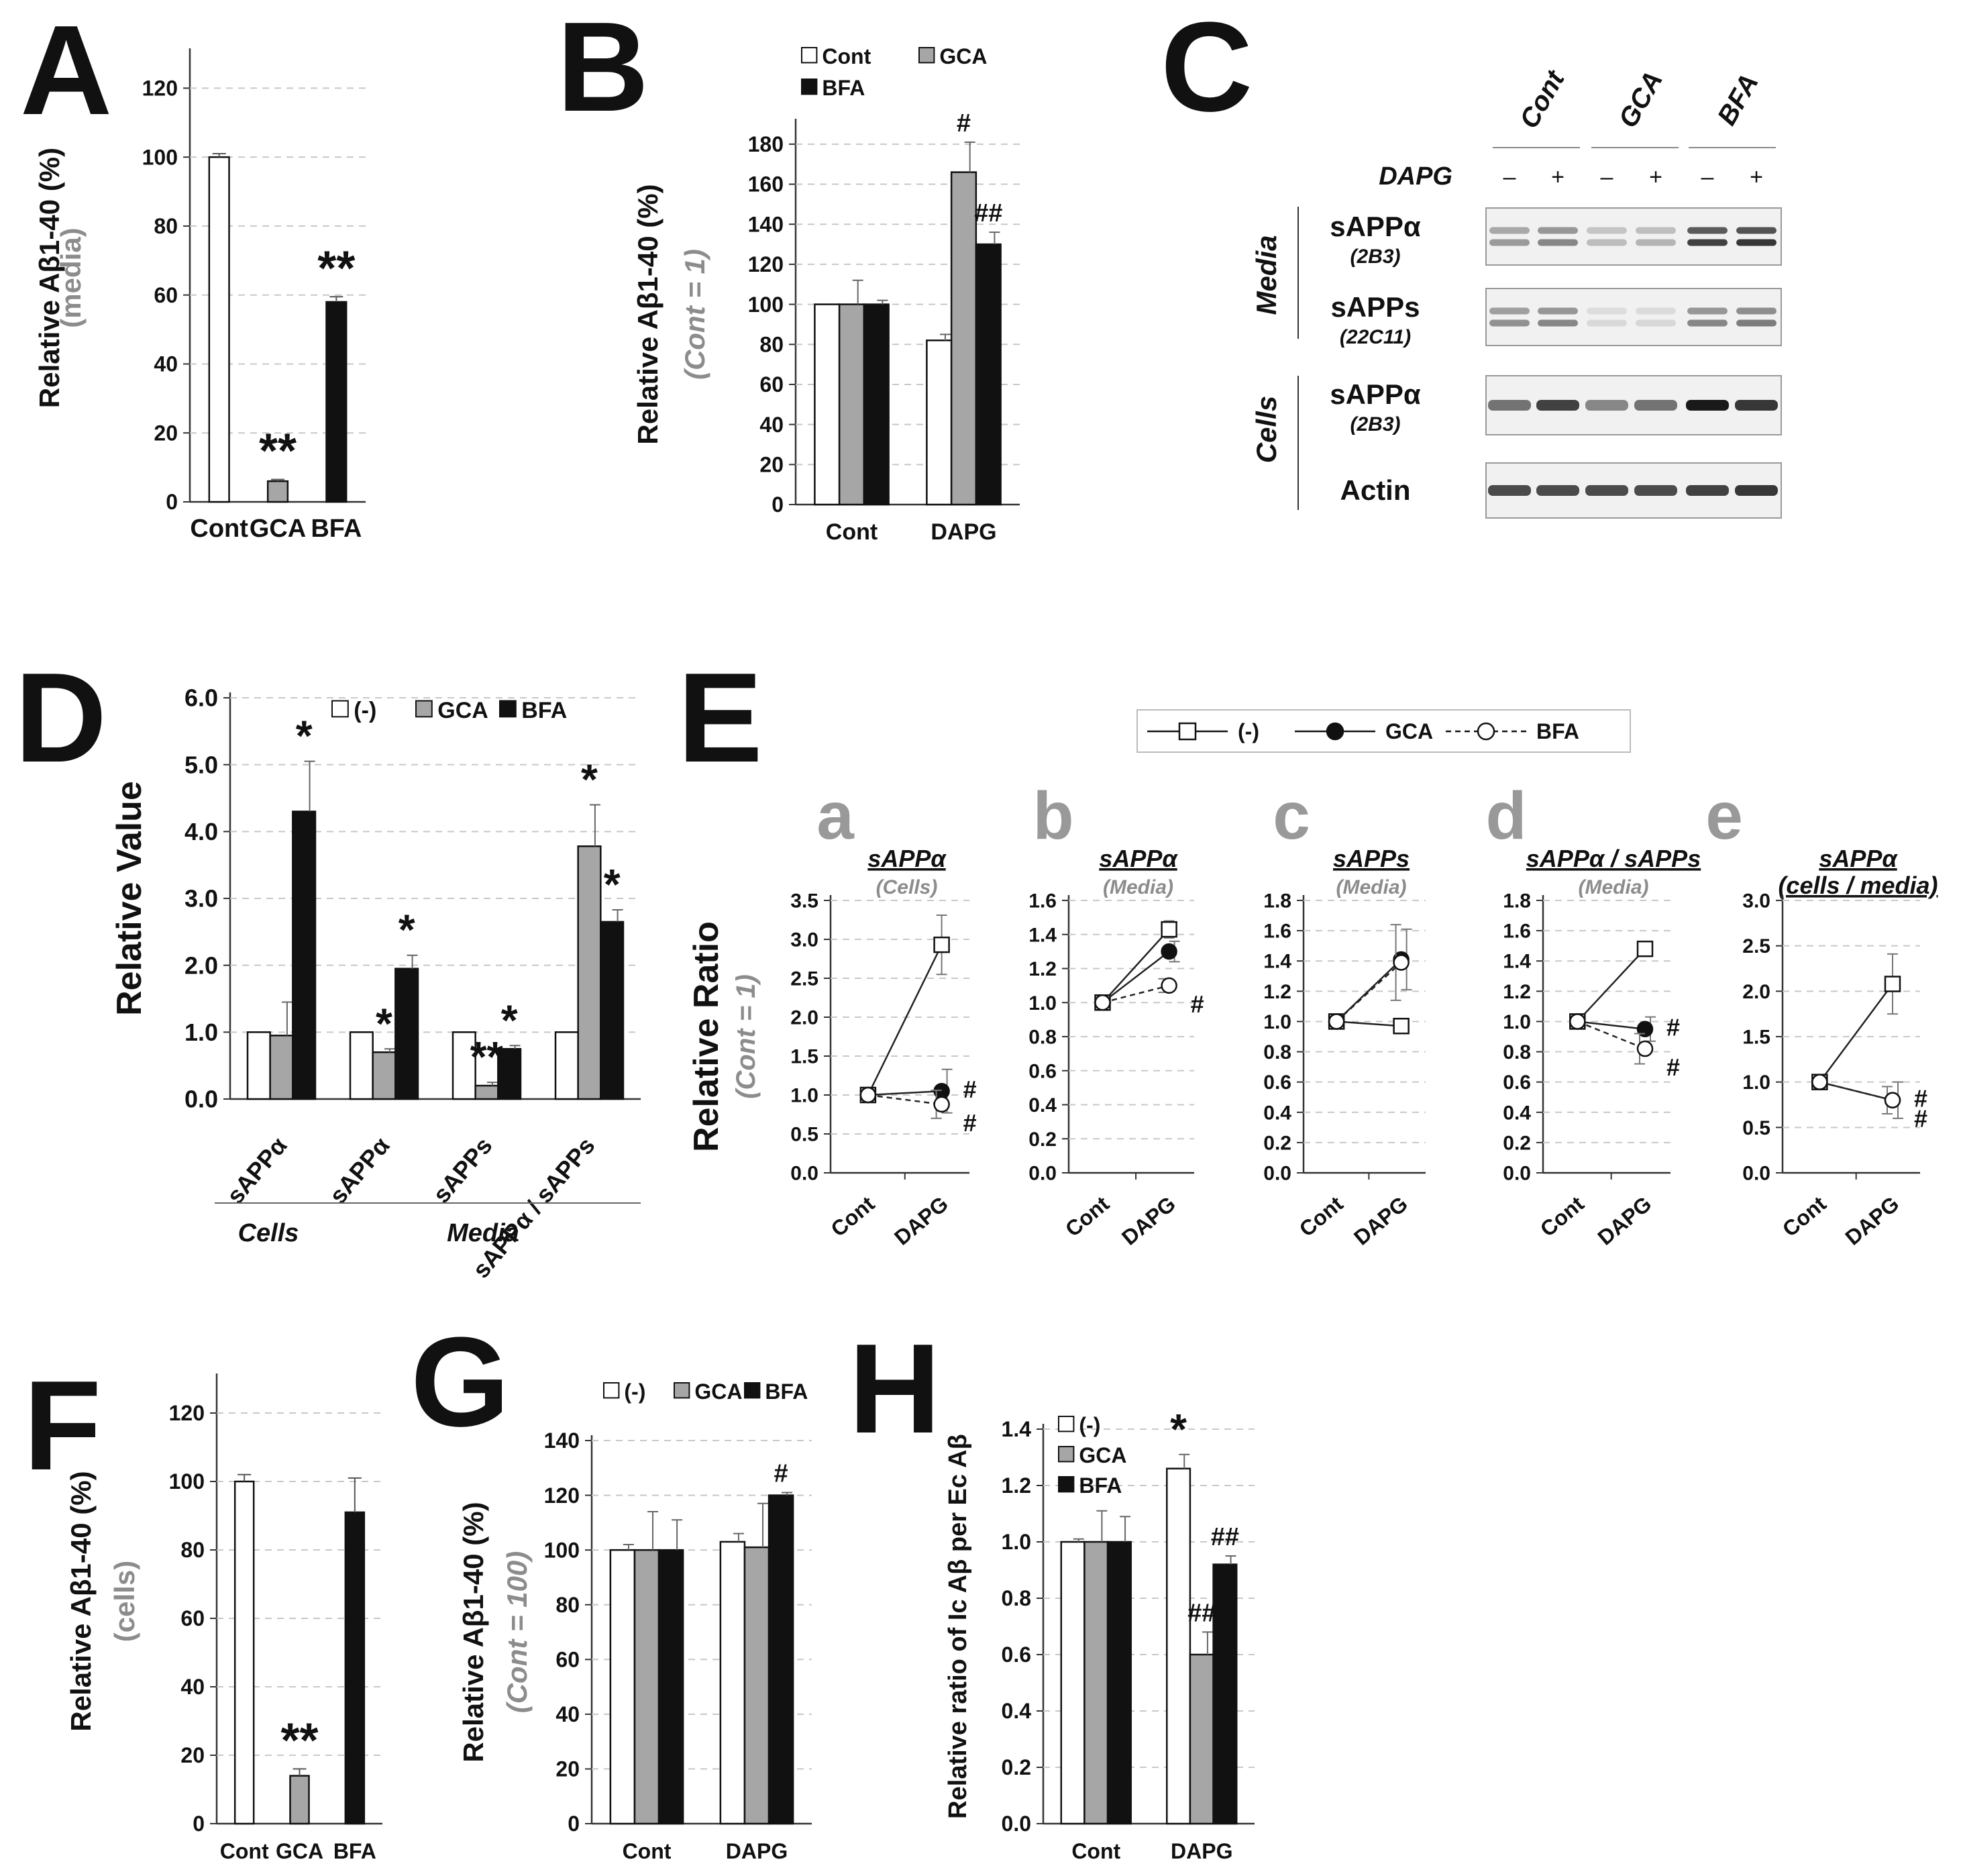 This screenshot has height=1876, width=1961. I want to click on blot-strip, so click(1633, 317).